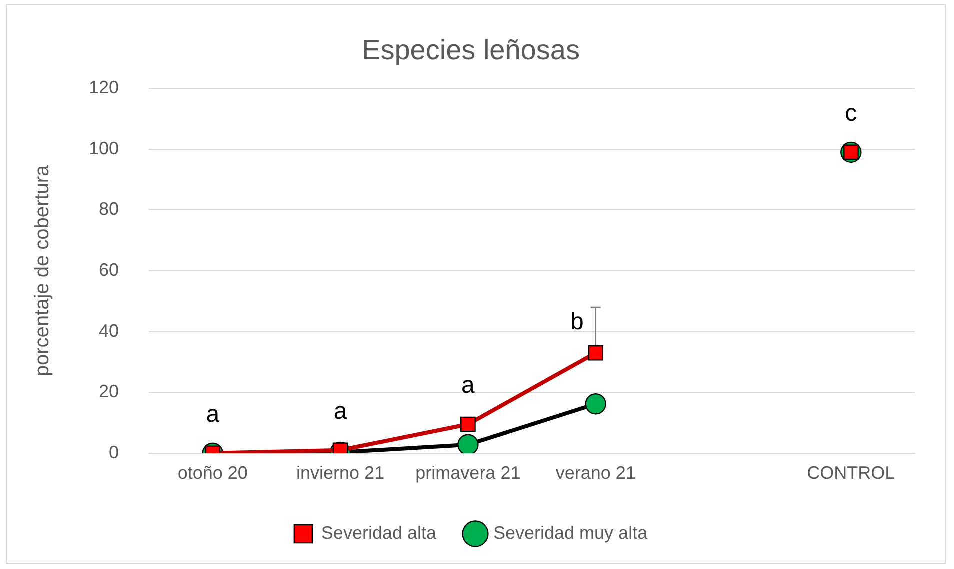  What do you see at coordinates (109, 270) in the screenshot?
I see `y-tick-label: 60` at bounding box center [109, 270].